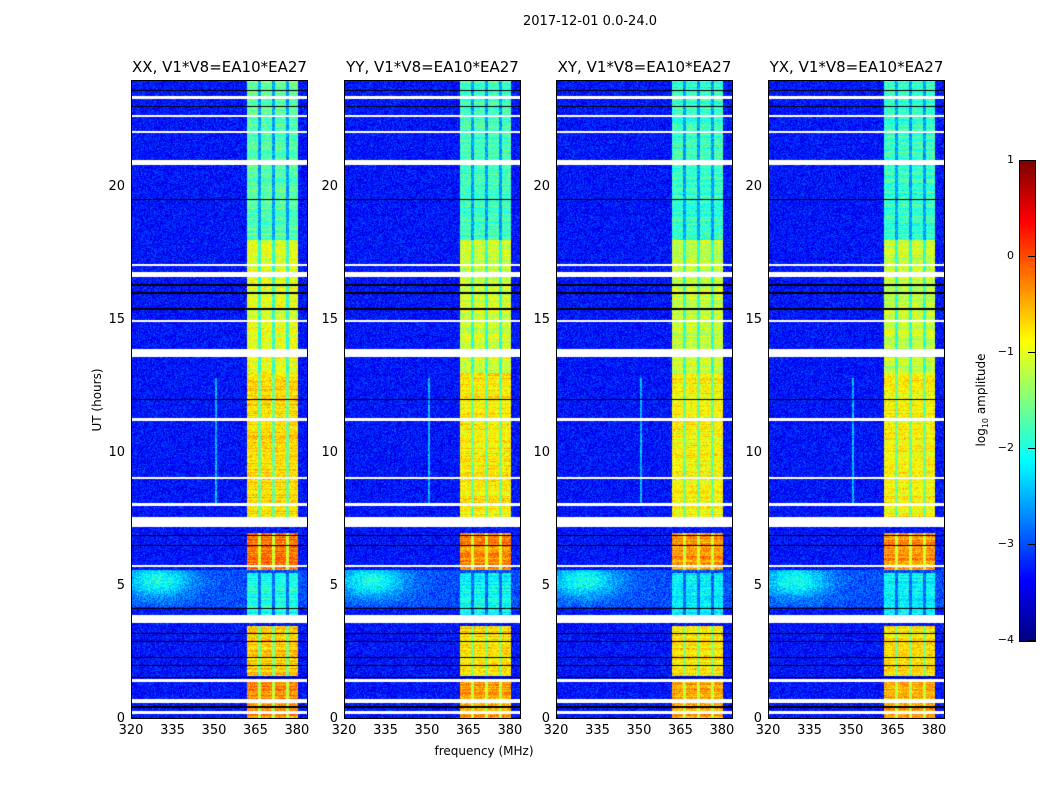 The image size is (1050, 800). I want to click on spectrogram-panel-3: XY, V1*V8=EA10*EA27, so click(644, 388).